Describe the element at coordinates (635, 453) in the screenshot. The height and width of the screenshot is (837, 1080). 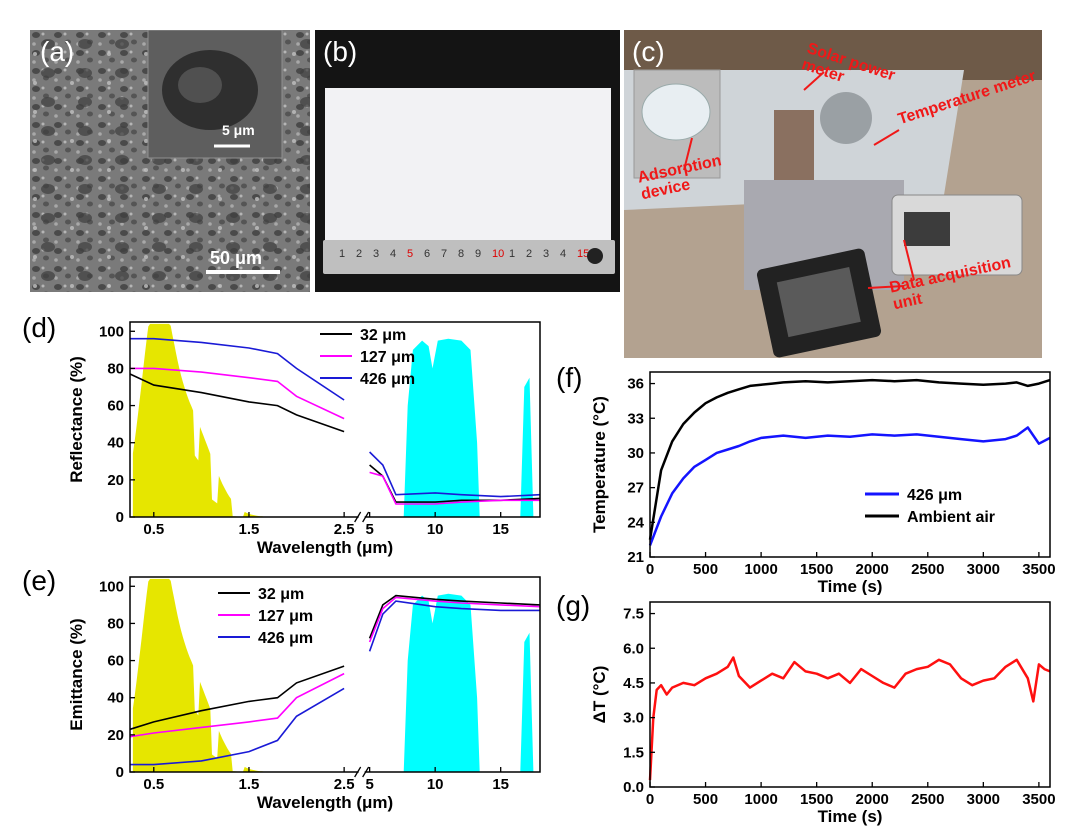
I see `y-tick-label: 30` at that location.